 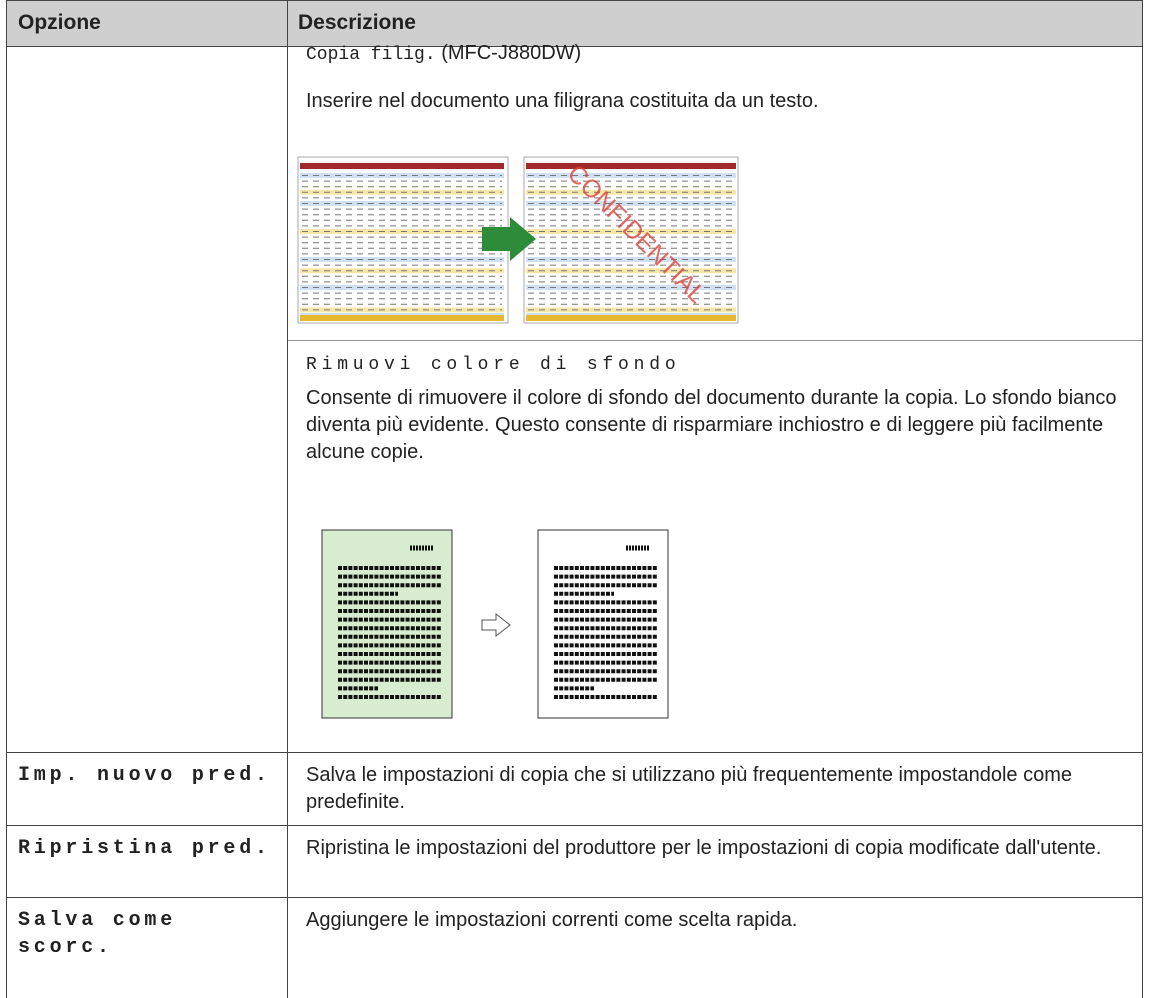 What do you see at coordinates (97, 934) in the screenshot?
I see `option: Salva come scorc.` at bounding box center [97, 934].